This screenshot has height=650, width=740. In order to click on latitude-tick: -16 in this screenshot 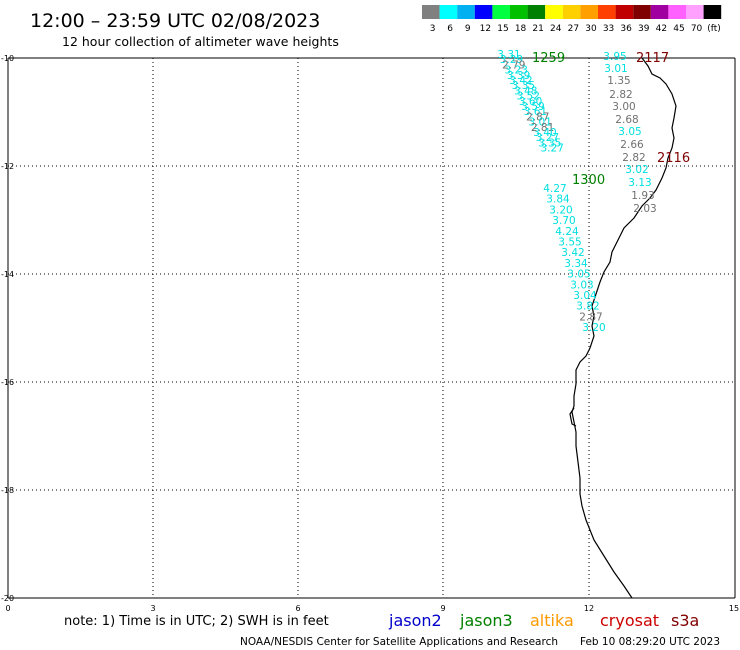, I will do `click(7, 382)`.